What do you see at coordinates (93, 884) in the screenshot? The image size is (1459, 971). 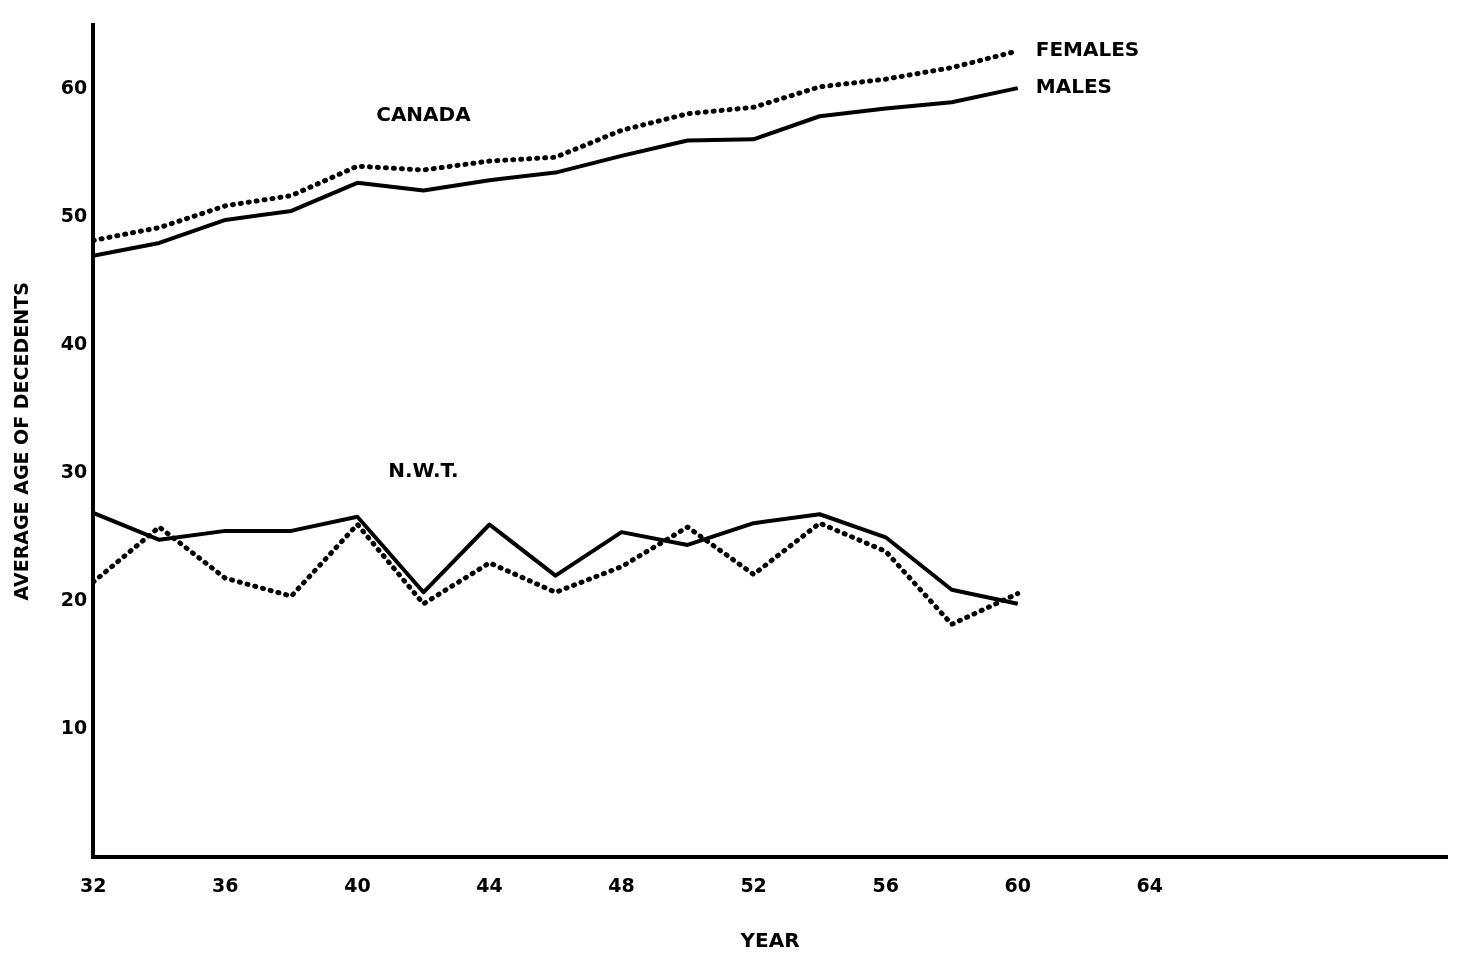 I see `x-tick-label: 32` at bounding box center [93, 884].